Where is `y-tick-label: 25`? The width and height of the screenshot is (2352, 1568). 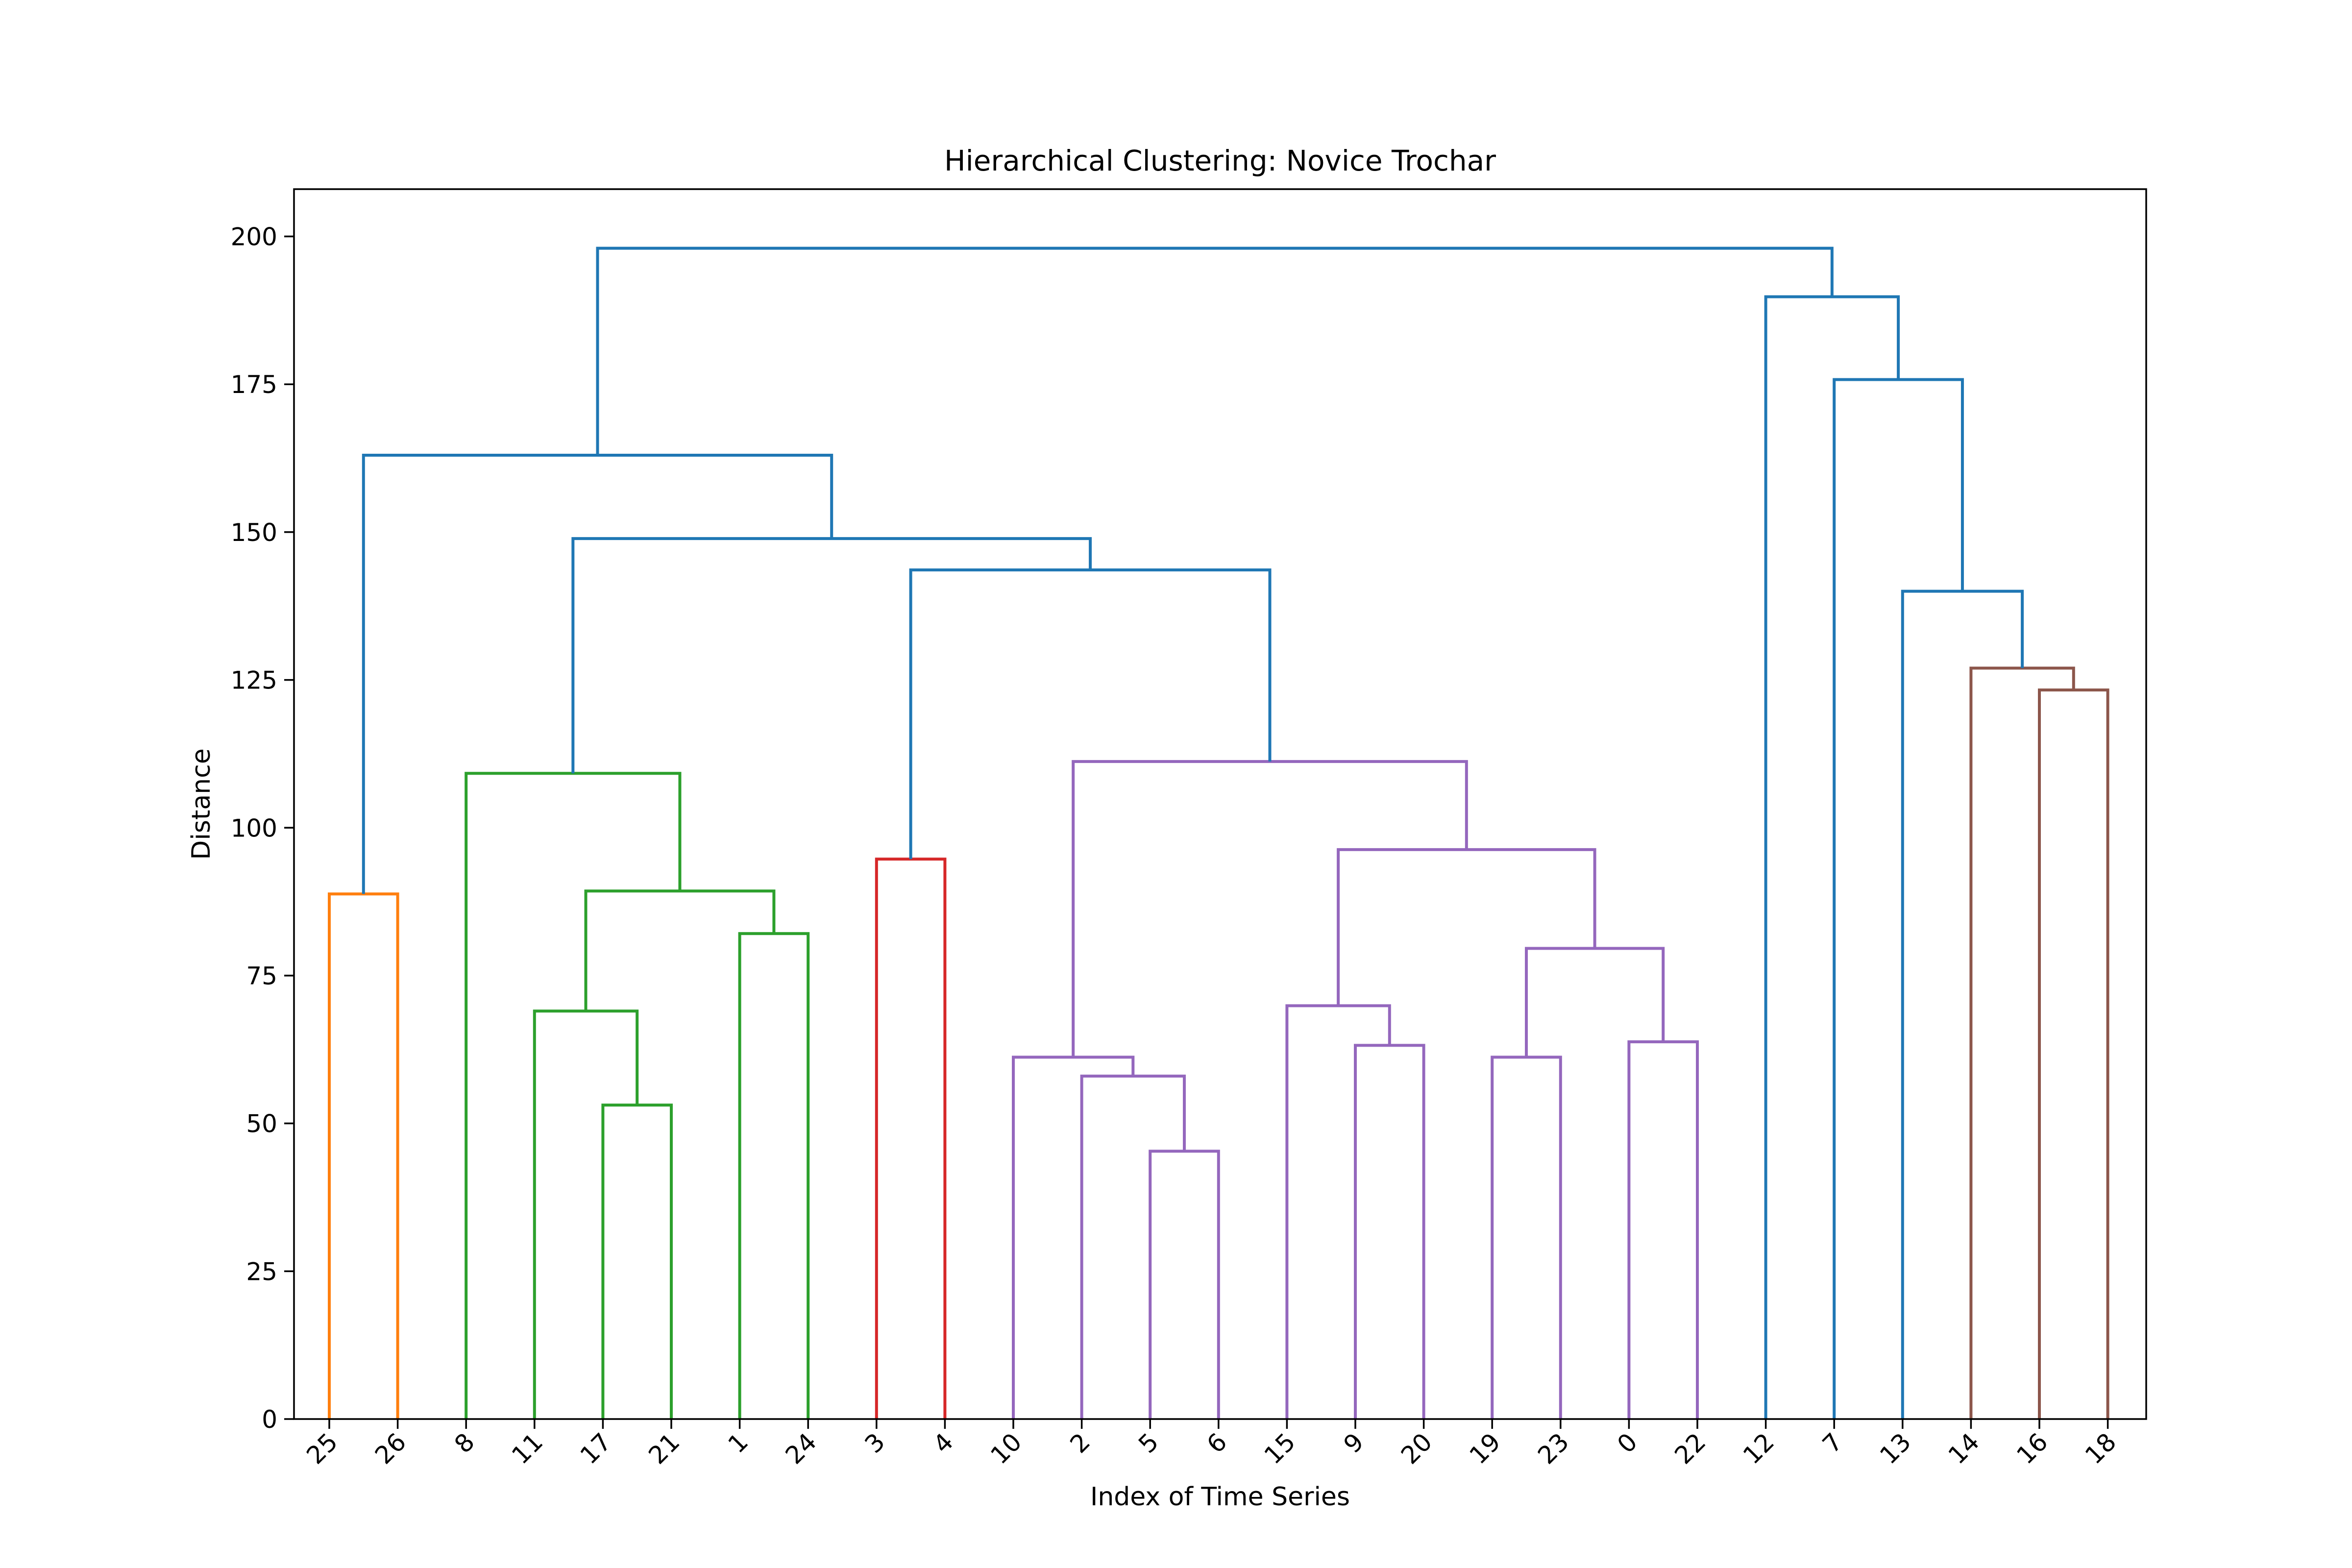 y-tick-label: 25 is located at coordinates (261, 1271).